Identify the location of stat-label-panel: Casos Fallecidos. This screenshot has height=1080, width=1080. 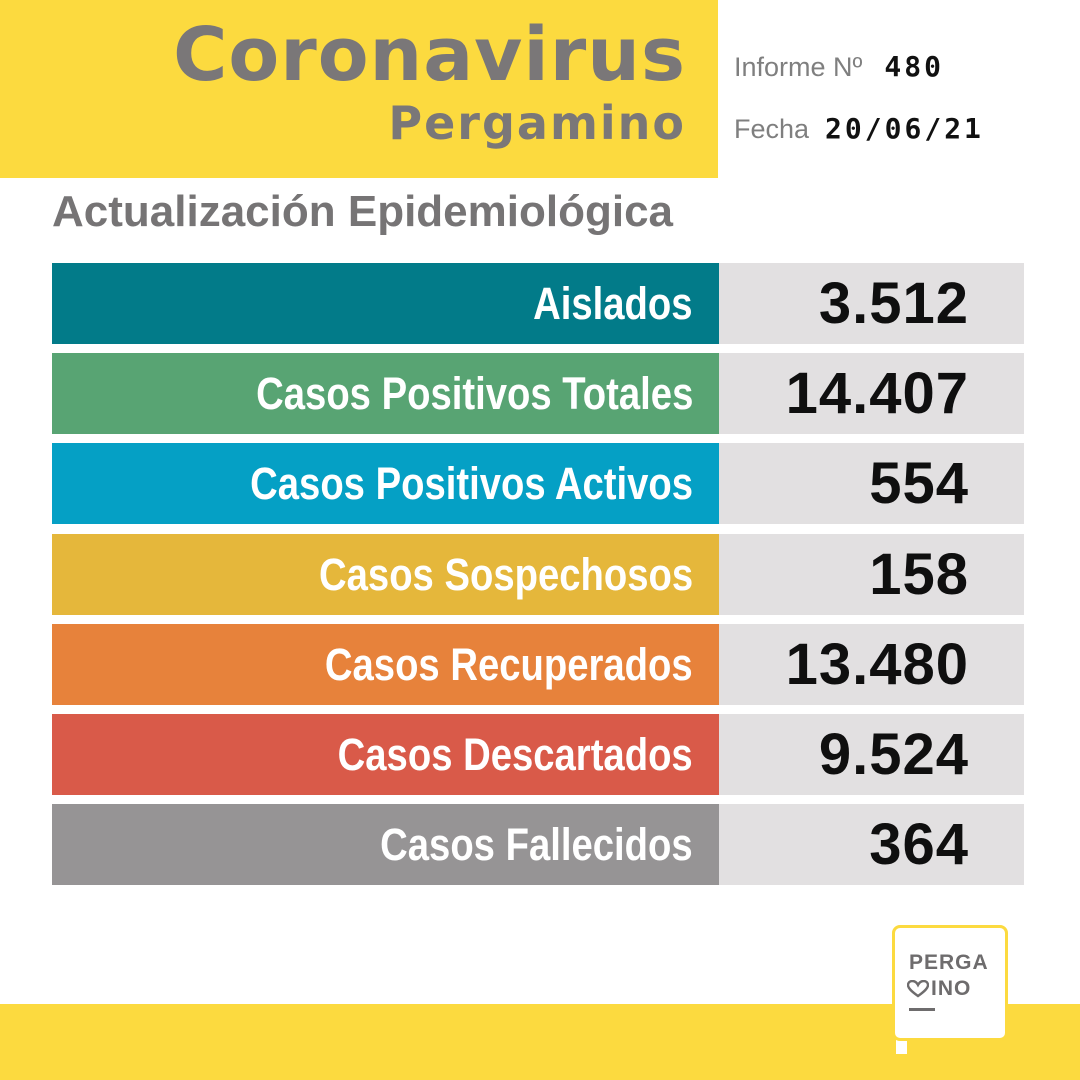
(385, 844).